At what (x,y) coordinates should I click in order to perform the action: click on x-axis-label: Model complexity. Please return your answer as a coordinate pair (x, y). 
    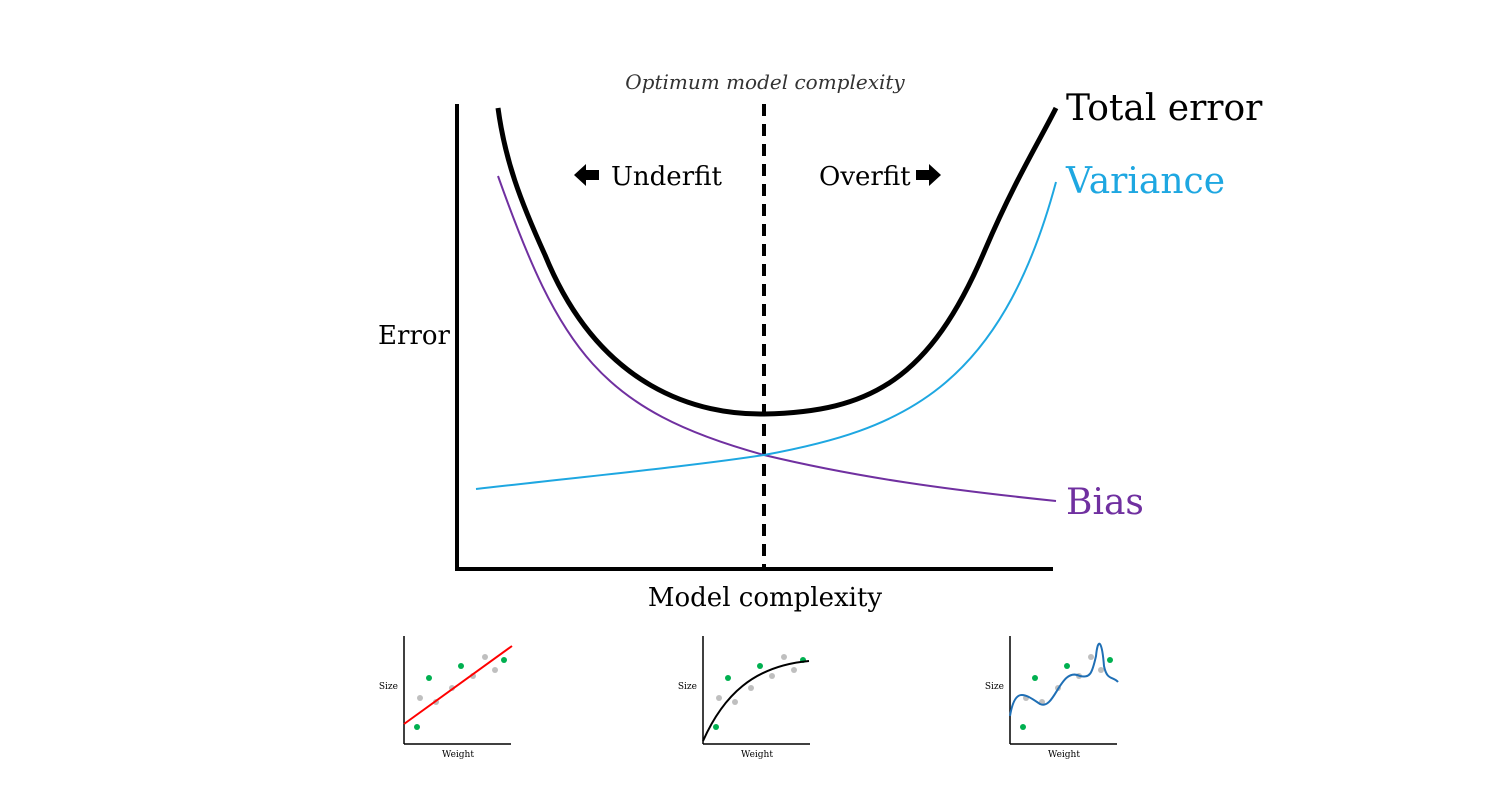
    Looking at the image, I should click on (765, 598).